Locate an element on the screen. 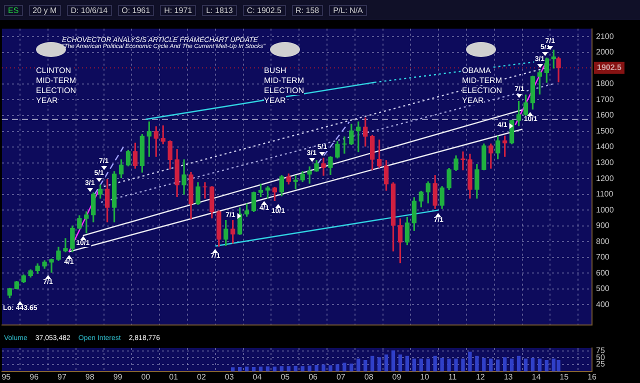 This screenshot has width=640, height=383. y-tick-label: 2100 is located at coordinates (605, 36).